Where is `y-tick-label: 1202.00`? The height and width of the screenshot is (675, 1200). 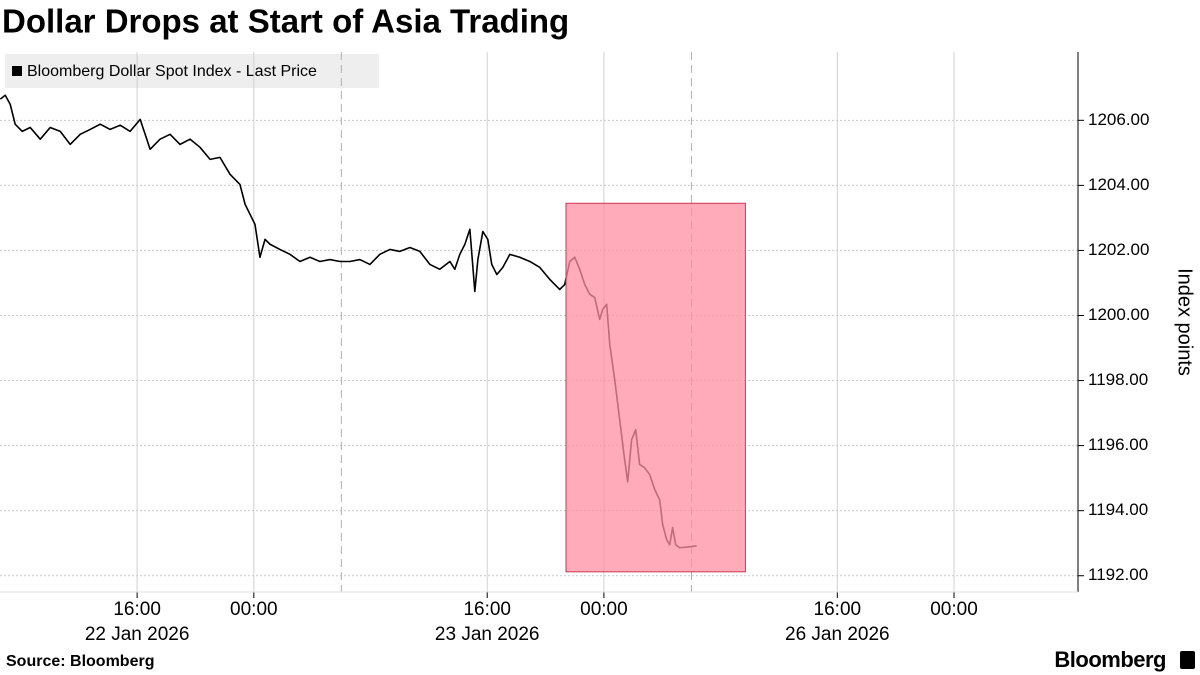
y-tick-label: 1202.00 is located at coordinates (1118, 249).